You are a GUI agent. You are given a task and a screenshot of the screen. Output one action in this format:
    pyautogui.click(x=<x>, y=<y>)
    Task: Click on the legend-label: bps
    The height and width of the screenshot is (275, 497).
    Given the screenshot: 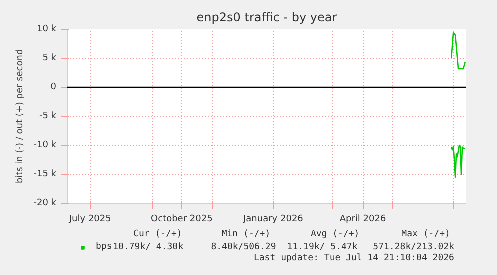 What is the action you would take?
    pyautogui.click(x=104, y=247)
    